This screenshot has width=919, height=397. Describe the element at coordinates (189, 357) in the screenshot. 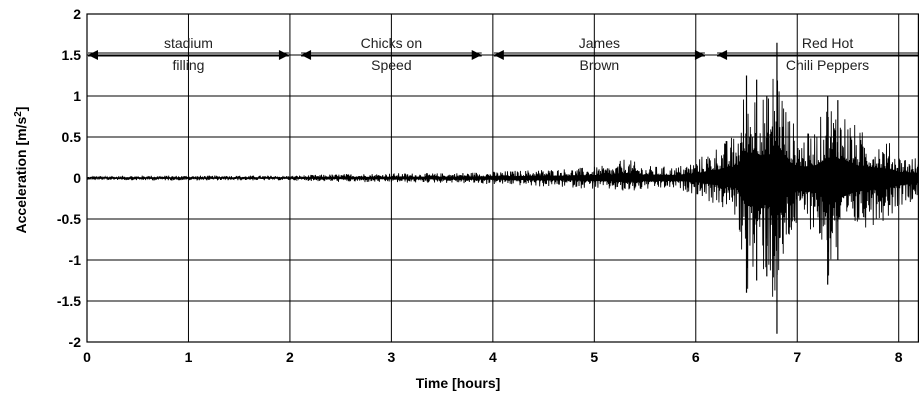

I see `x-tick-label: 1` at that location.